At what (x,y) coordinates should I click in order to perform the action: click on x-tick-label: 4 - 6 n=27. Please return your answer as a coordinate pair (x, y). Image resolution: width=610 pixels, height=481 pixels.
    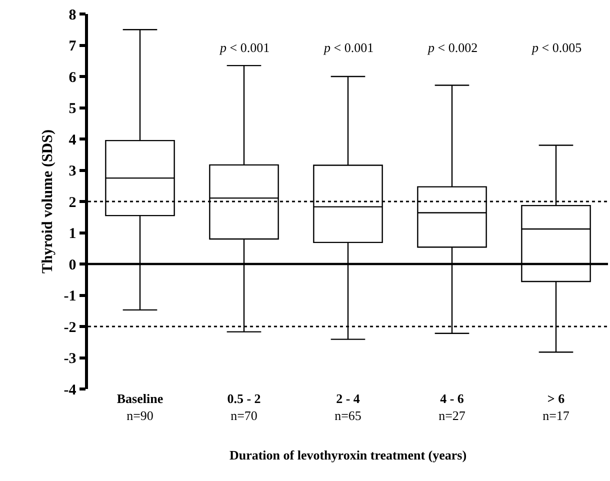
    Looking at the image, I should click on (452, 407).